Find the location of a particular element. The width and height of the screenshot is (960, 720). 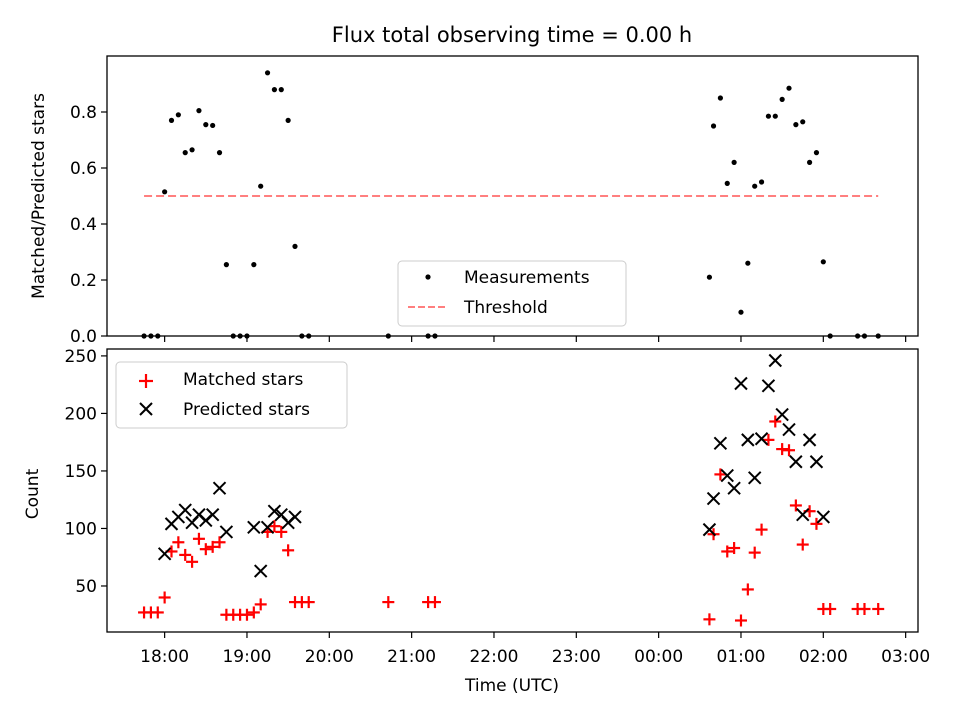

top-legend-box is located at coordinates (512, 293).